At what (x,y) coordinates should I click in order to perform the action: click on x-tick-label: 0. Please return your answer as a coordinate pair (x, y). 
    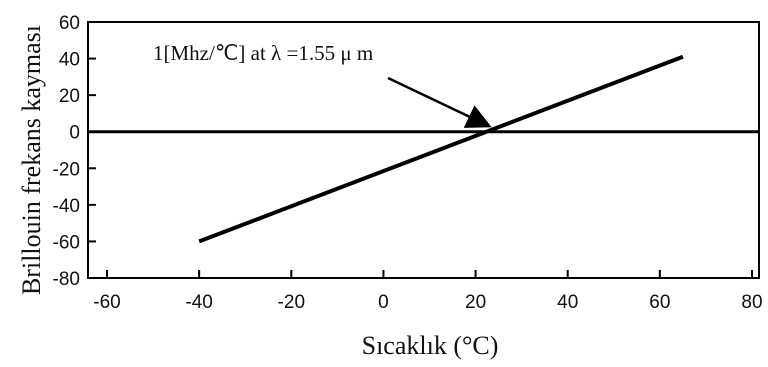
    Looking at the image, I should click on (383, 302).